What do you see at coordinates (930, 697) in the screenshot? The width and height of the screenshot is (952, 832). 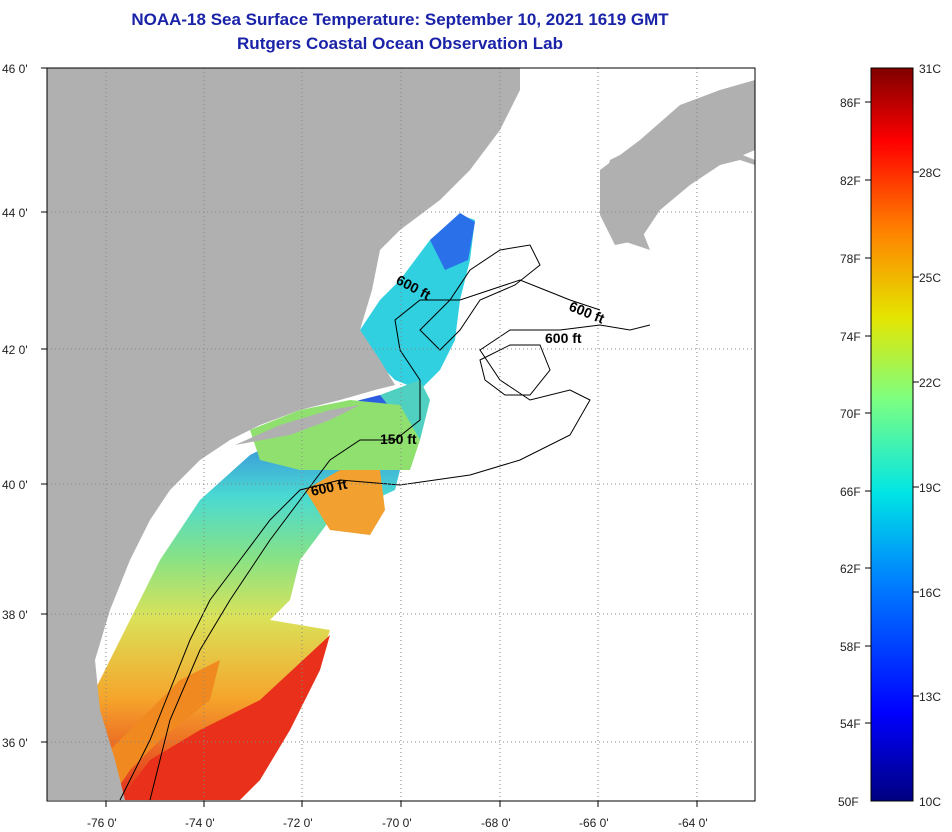 I see `colorbar-celsius-label: 13C` at bounding box center [930, 697].